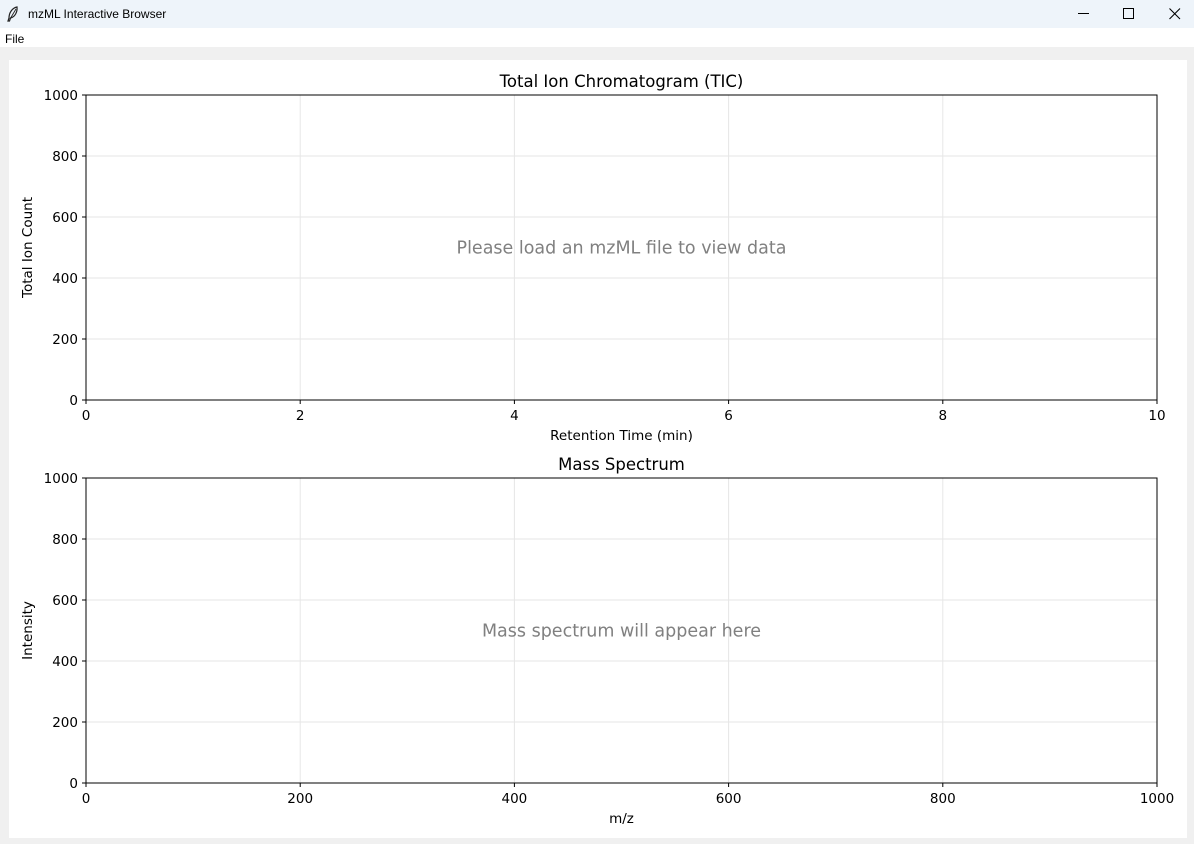 This screenshot has height=844, width=1194. What do you see at coordinates (621, 436) in the screenshot?
I see `tic-xlabel: Retention Time (min)` at bounding box center [621, 436].